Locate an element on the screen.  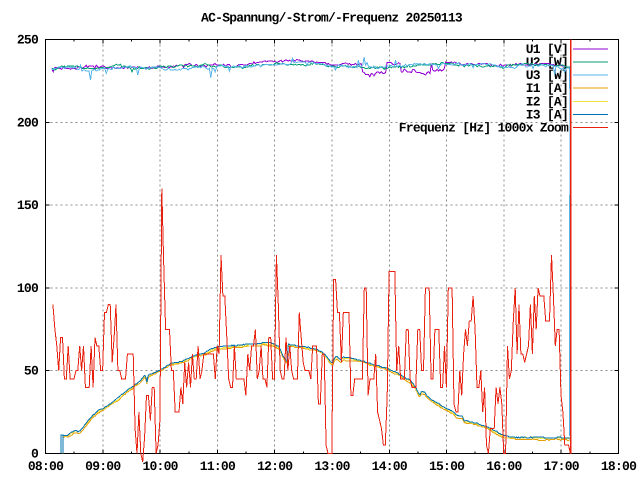
svg-text: 100 is located at coordinates (28, 288).